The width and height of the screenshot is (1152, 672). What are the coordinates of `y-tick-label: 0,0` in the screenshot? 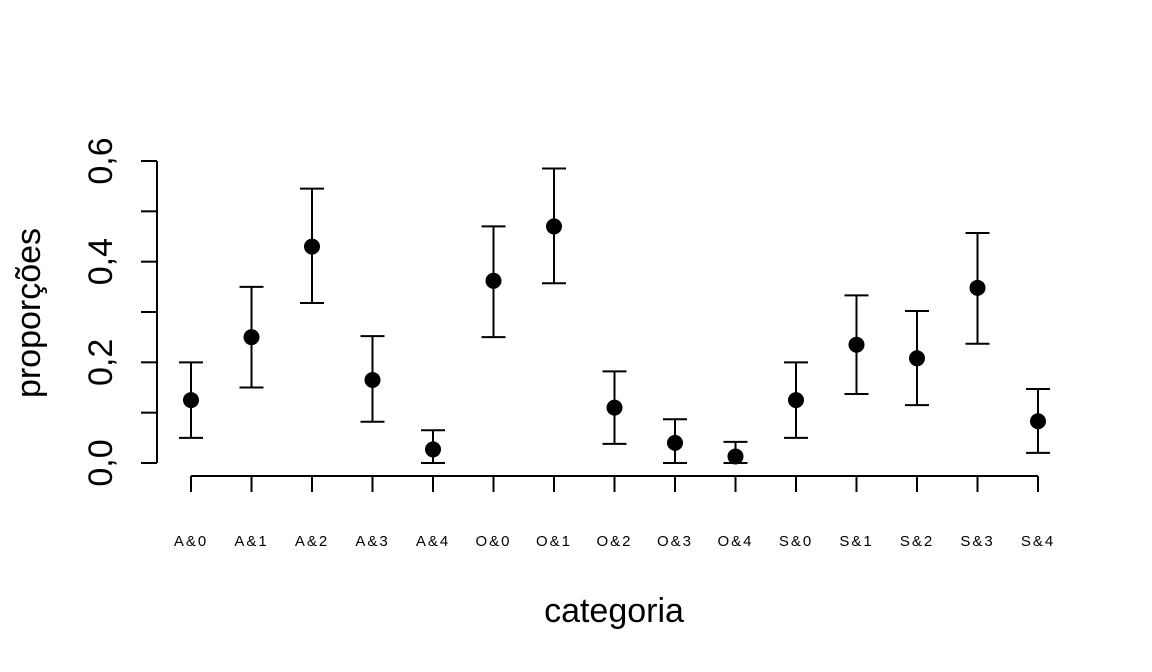 It's located at (101, 462).